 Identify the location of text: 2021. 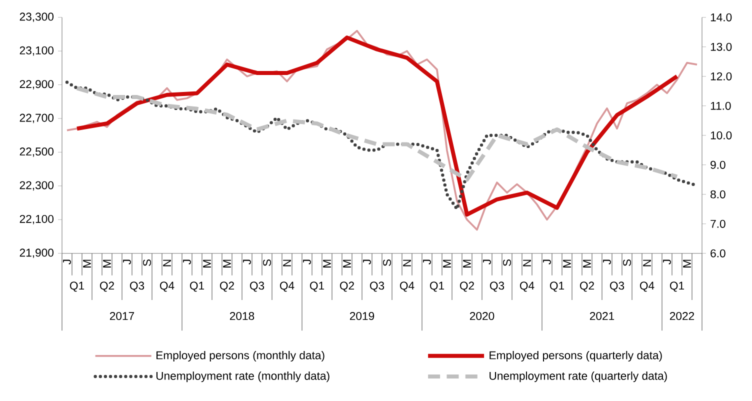
(602, 316).